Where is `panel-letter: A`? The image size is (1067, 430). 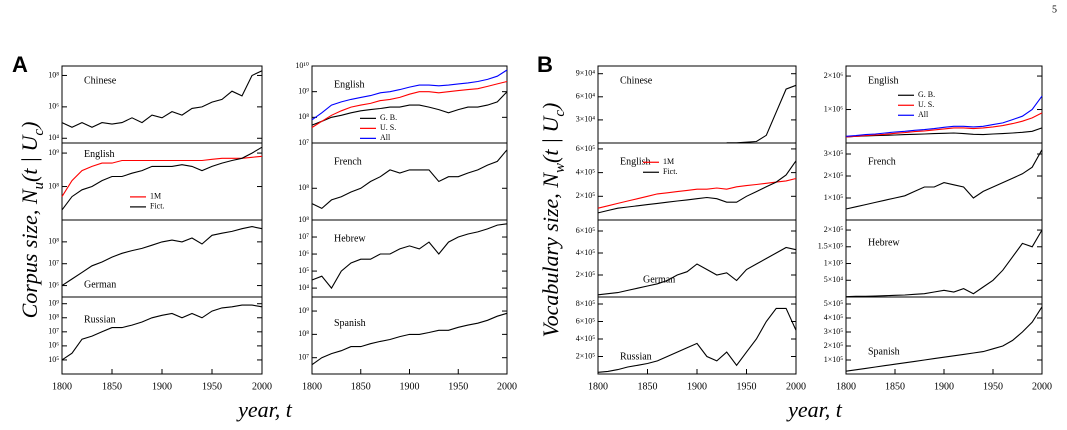
panel-letter: A is located at coordinates (20, 64).